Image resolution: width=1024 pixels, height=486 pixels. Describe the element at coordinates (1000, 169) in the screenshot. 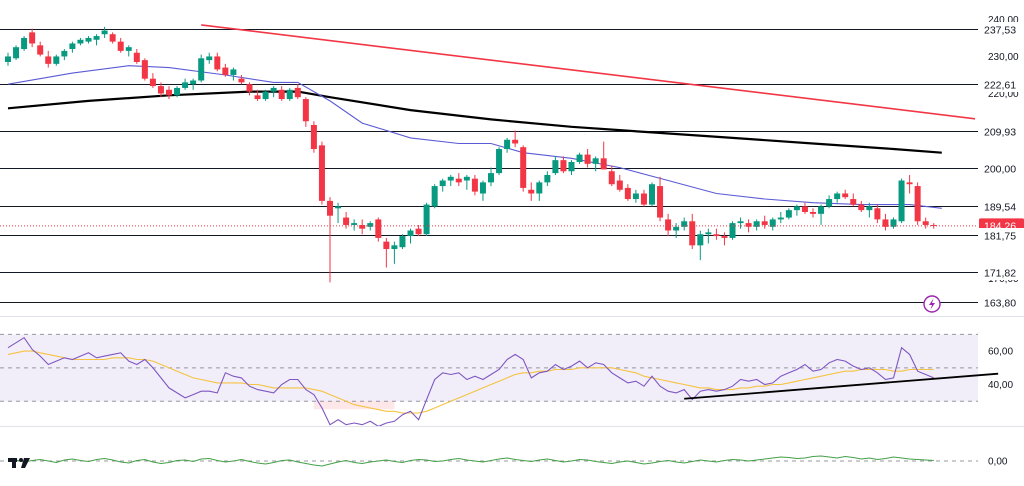

I see `level-label: 200,00` at that location.